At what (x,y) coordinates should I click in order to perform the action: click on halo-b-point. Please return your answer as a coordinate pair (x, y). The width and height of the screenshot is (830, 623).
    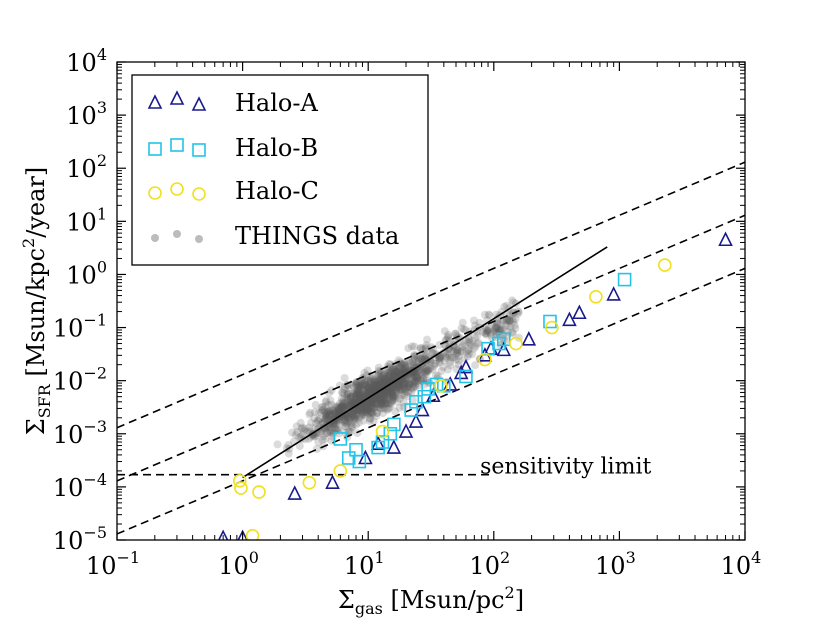
    Looking at the image, I should click on (428, 389).